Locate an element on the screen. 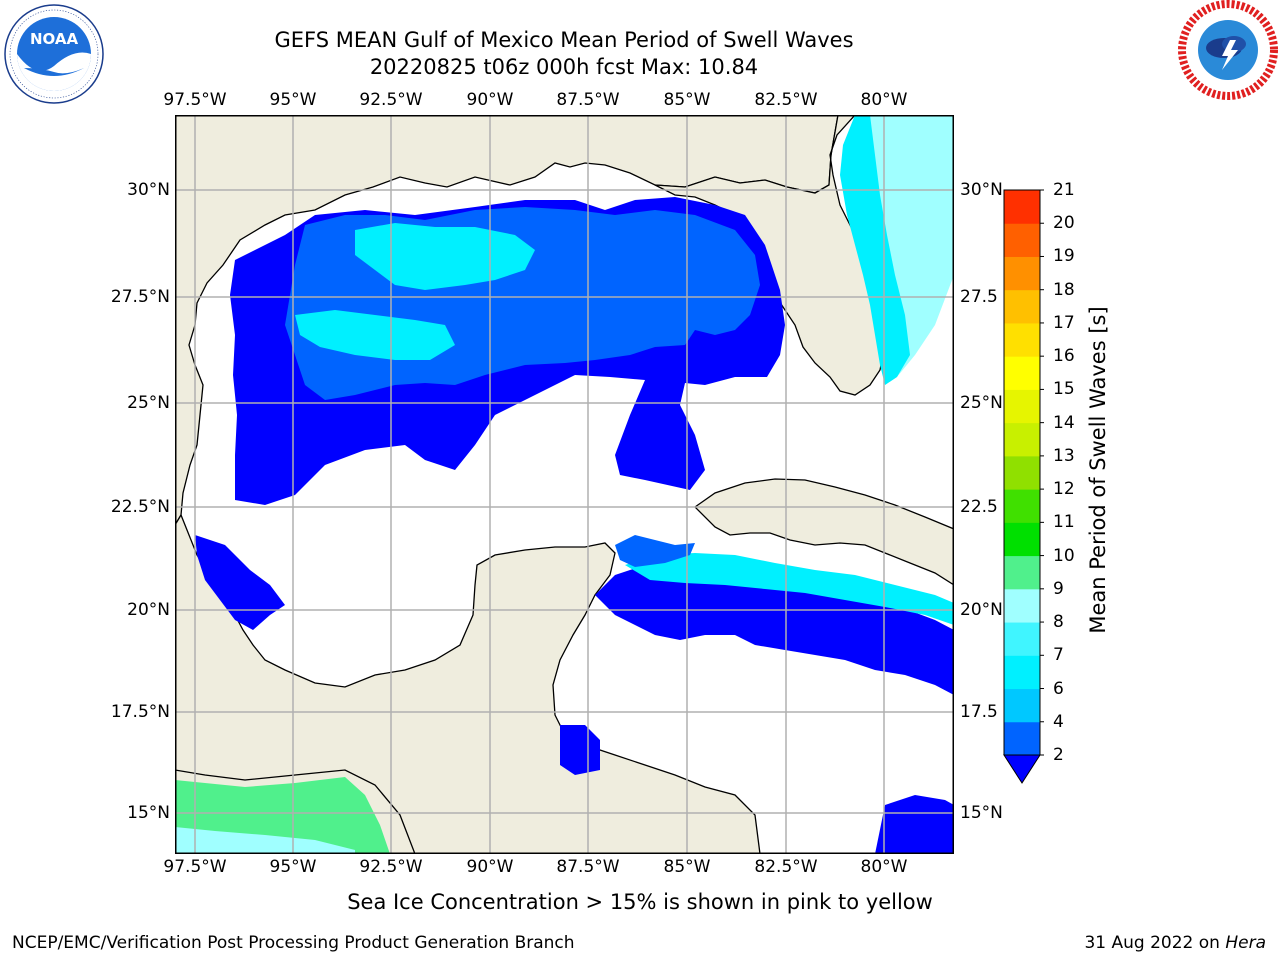 Image resolution: width=1280 pixels, height=960 pixels. colorbar-under-arrow is located at coordinates (1022, 769).